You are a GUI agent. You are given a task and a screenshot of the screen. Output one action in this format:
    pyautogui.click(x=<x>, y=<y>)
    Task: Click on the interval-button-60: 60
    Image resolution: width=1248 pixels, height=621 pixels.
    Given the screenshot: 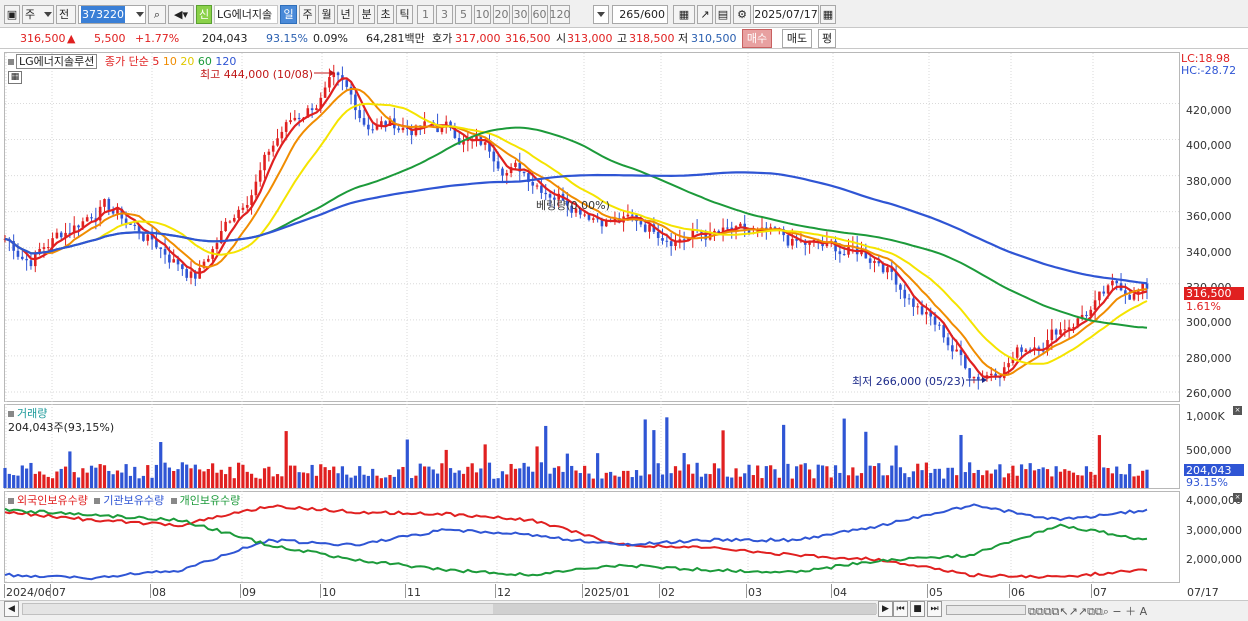 What is the action you would take?
    pyautogui.click(x=539, y=14)
    